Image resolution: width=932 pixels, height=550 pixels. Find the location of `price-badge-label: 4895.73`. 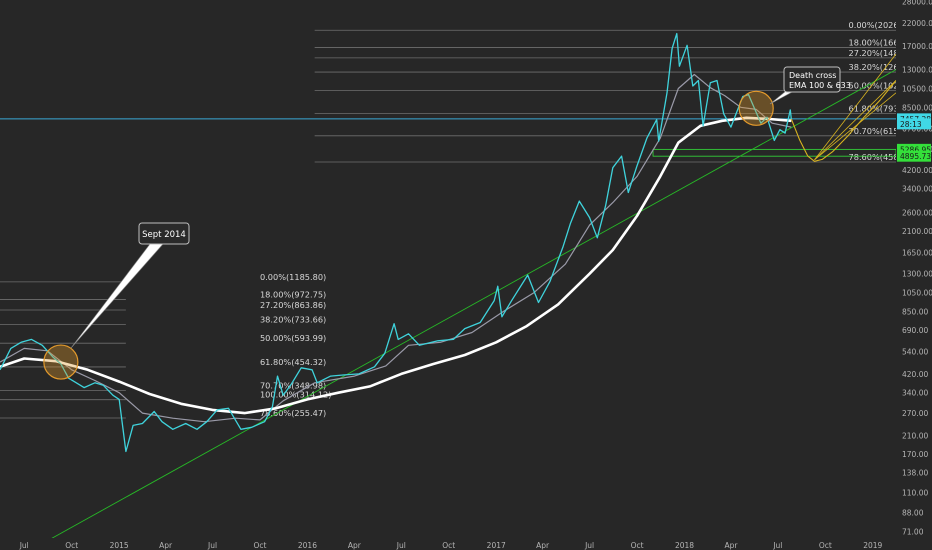

price-badge-label: 4895.73 is located at coordinates (915, 156).